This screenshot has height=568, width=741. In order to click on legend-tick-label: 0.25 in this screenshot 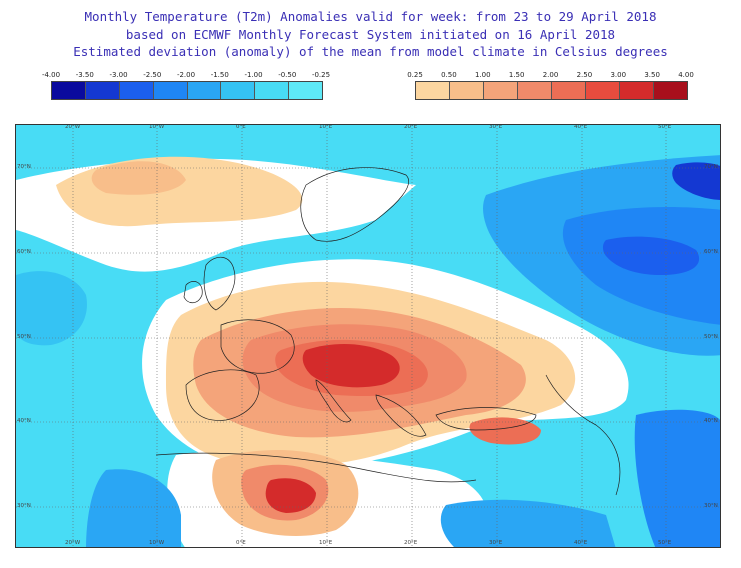, I will do `click(415, 75)`.